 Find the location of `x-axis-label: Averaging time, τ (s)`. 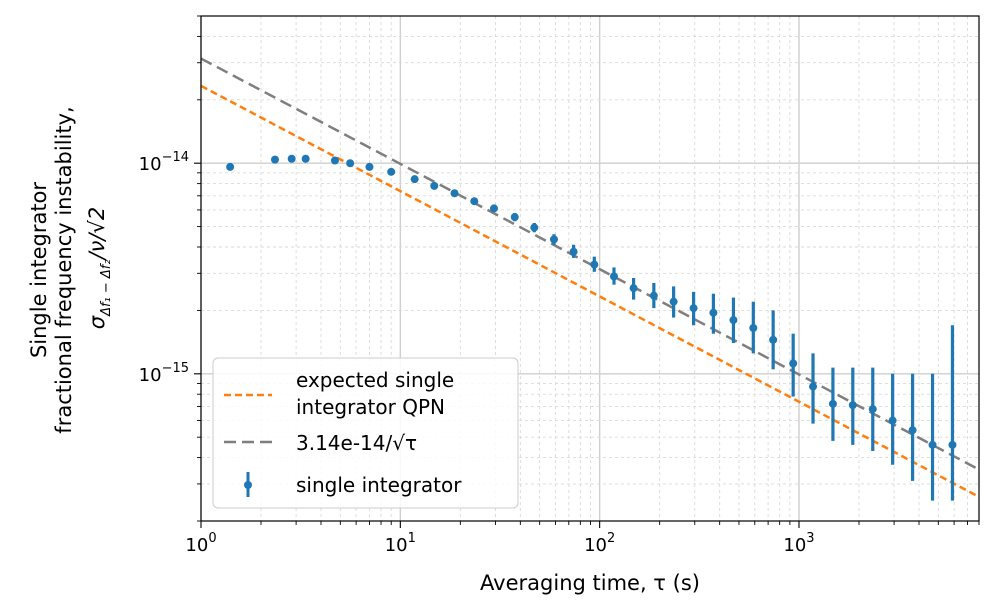

x-axis-label: Averaging time, τ (s) is located at coordinates (590, 583).